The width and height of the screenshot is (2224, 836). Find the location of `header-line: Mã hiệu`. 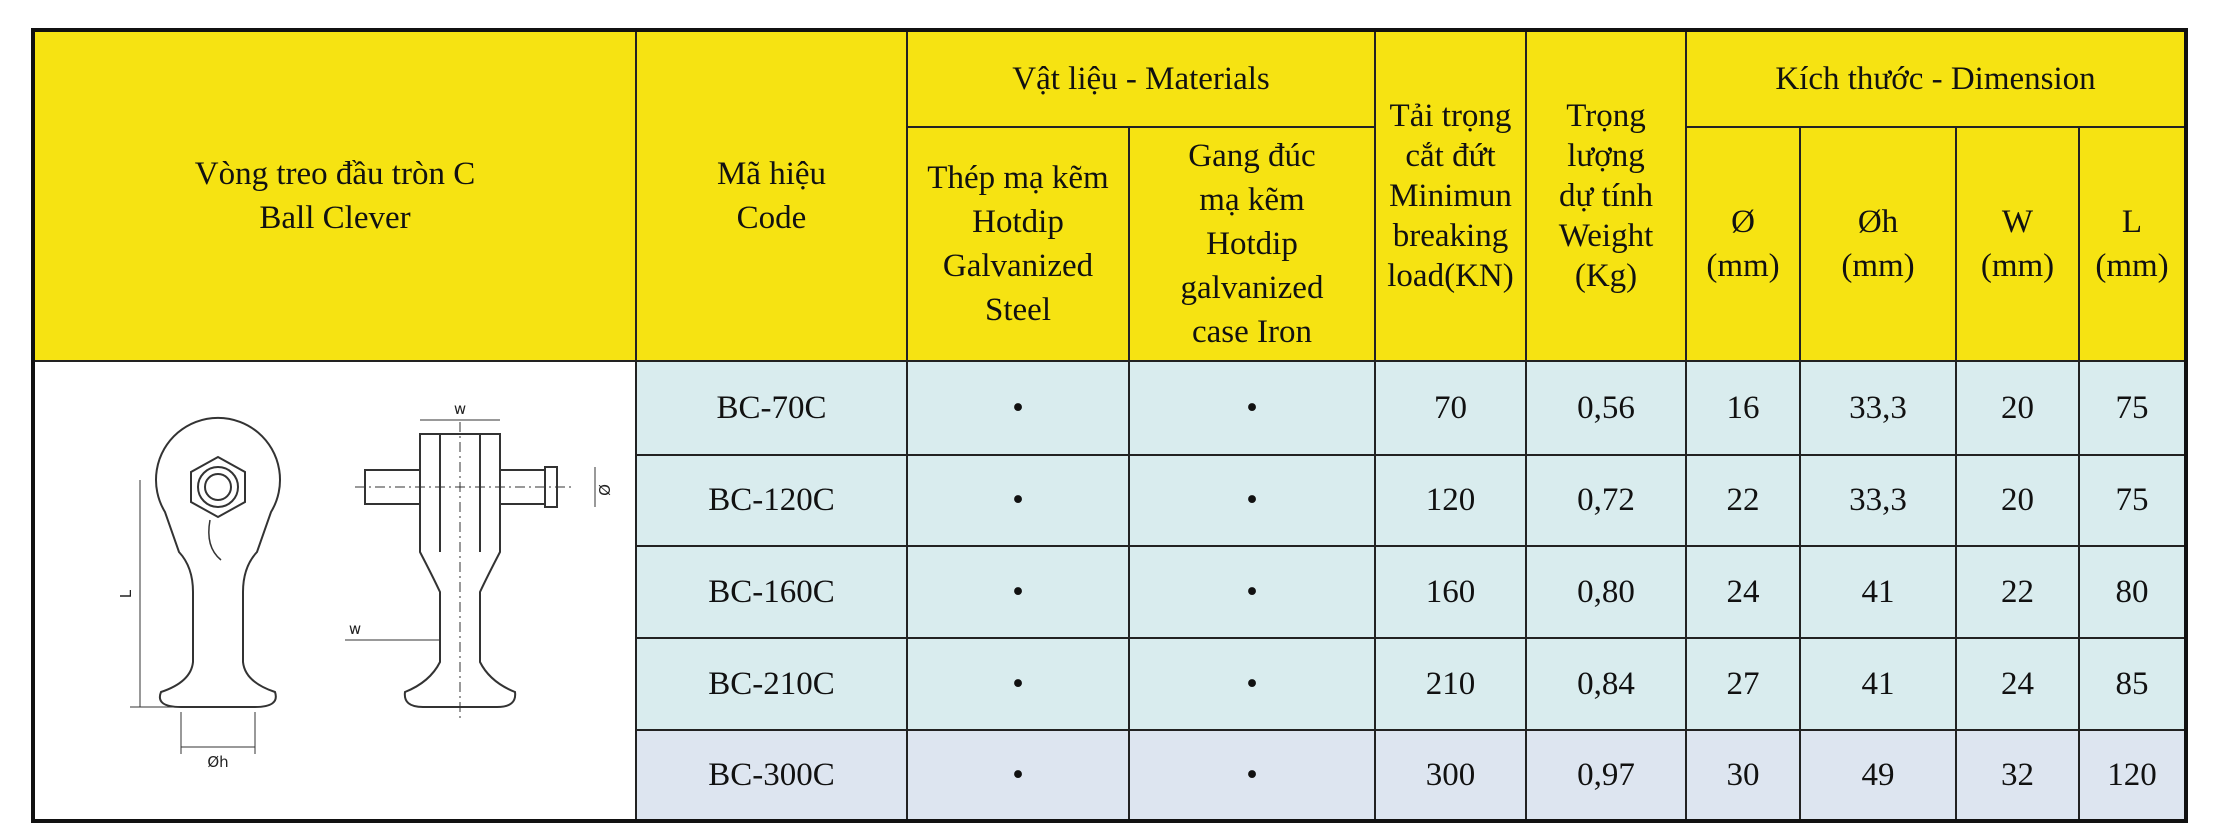

header-line: Mã hiệu is located at coordinates (771, 174).